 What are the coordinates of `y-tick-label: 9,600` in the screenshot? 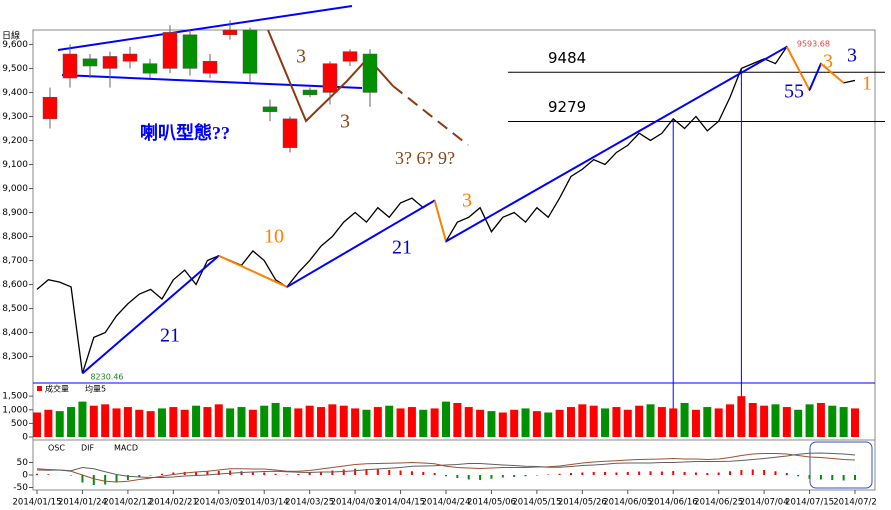 It's located at (15, 45).